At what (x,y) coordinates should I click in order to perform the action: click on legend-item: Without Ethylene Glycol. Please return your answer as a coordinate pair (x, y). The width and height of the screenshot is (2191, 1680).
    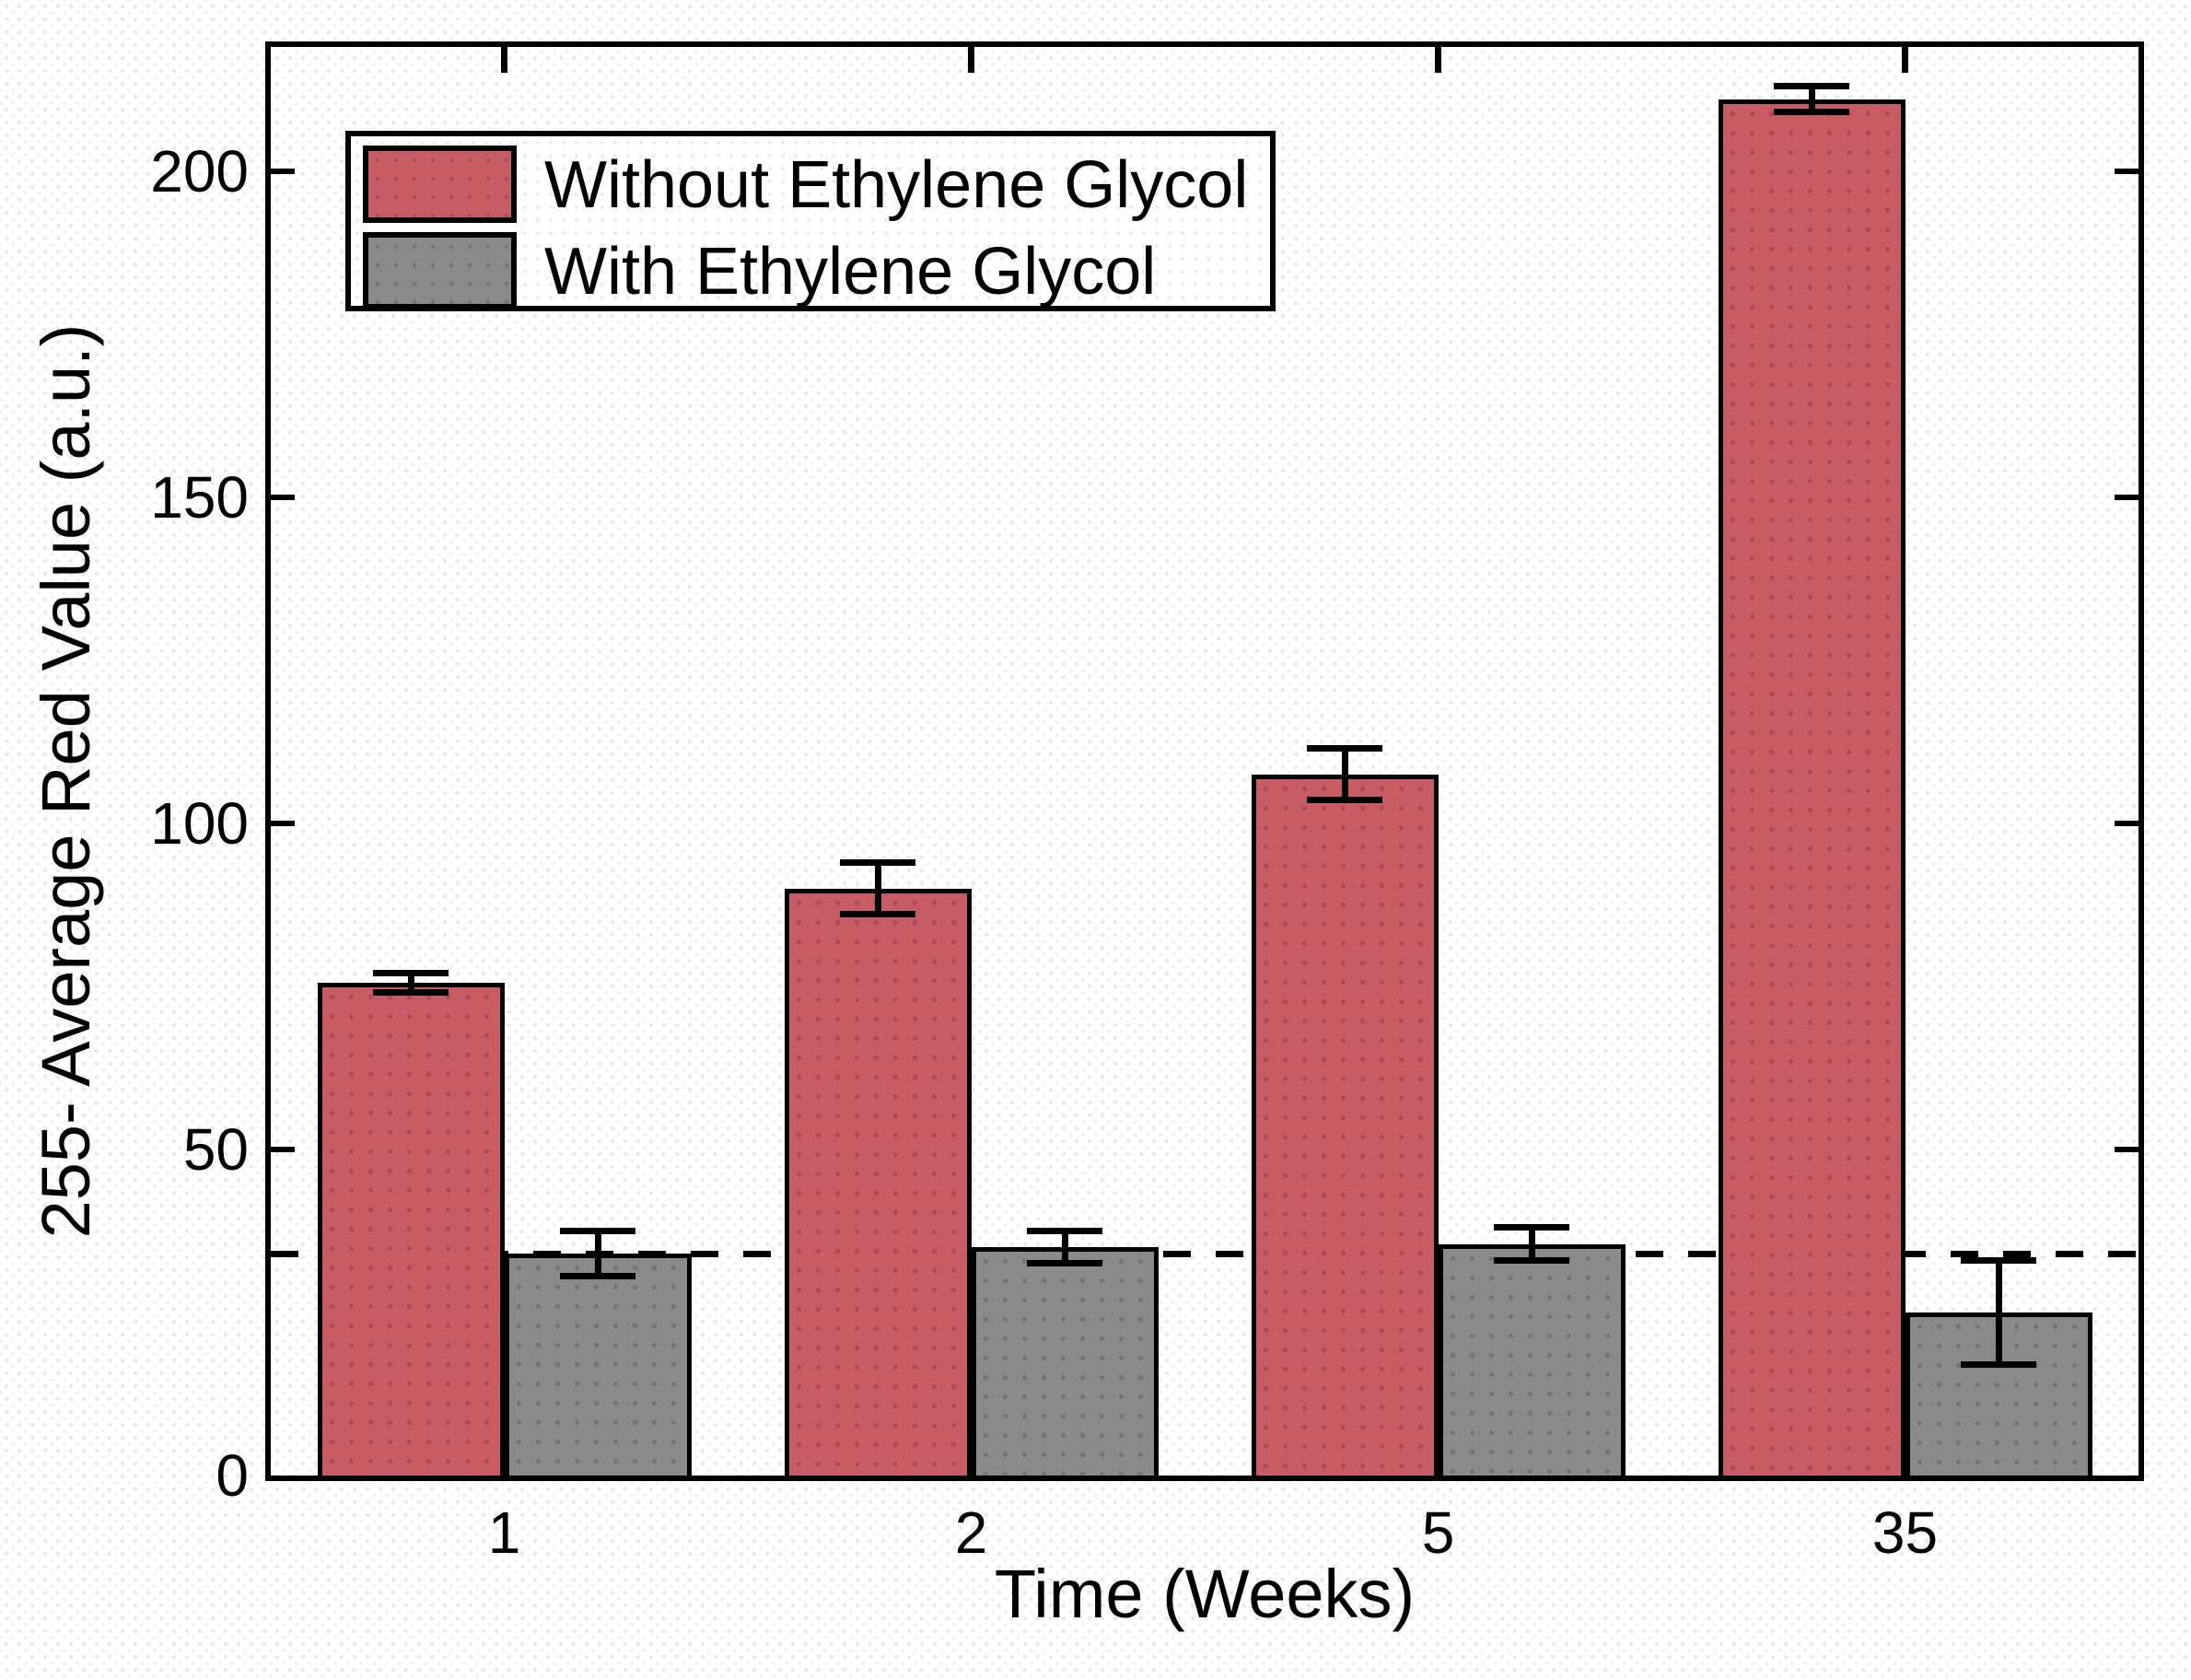
    Looking at the image, I should click on (810, 184).